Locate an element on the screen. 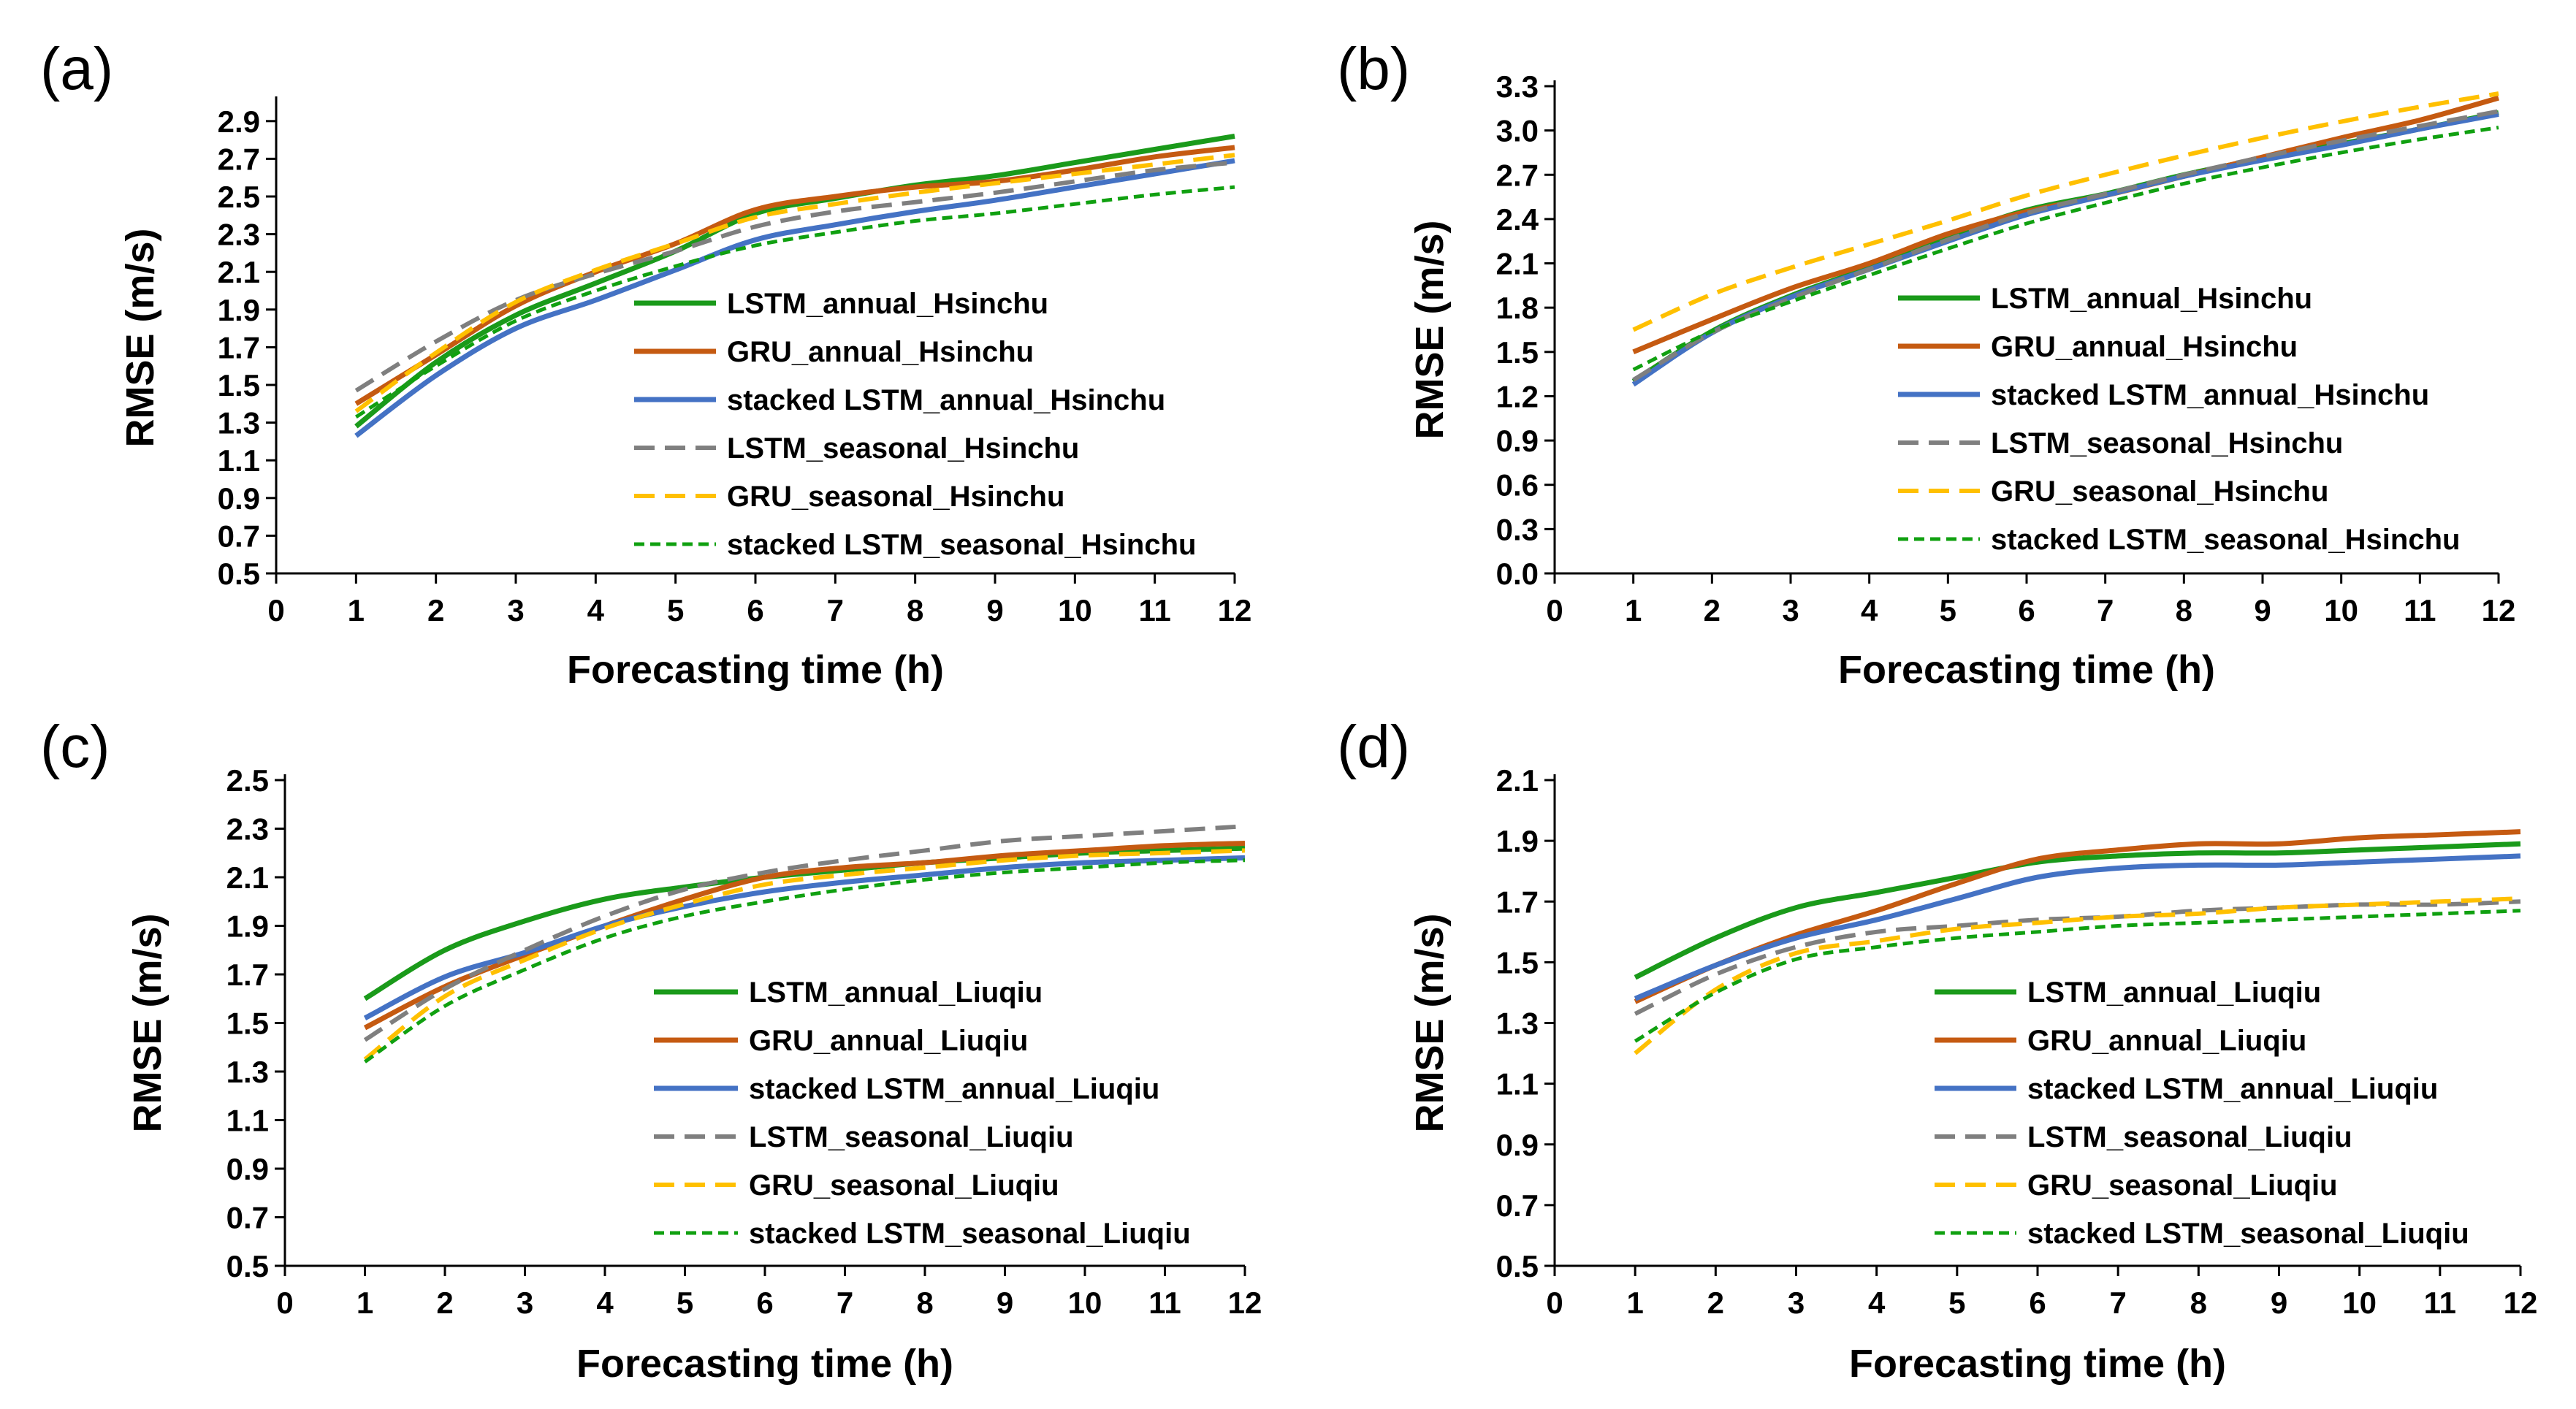 Image resolution: width=2576 pixels, height=1409 pixels. y-tick-label: 3.0 is located at coordinates (1517, 131).